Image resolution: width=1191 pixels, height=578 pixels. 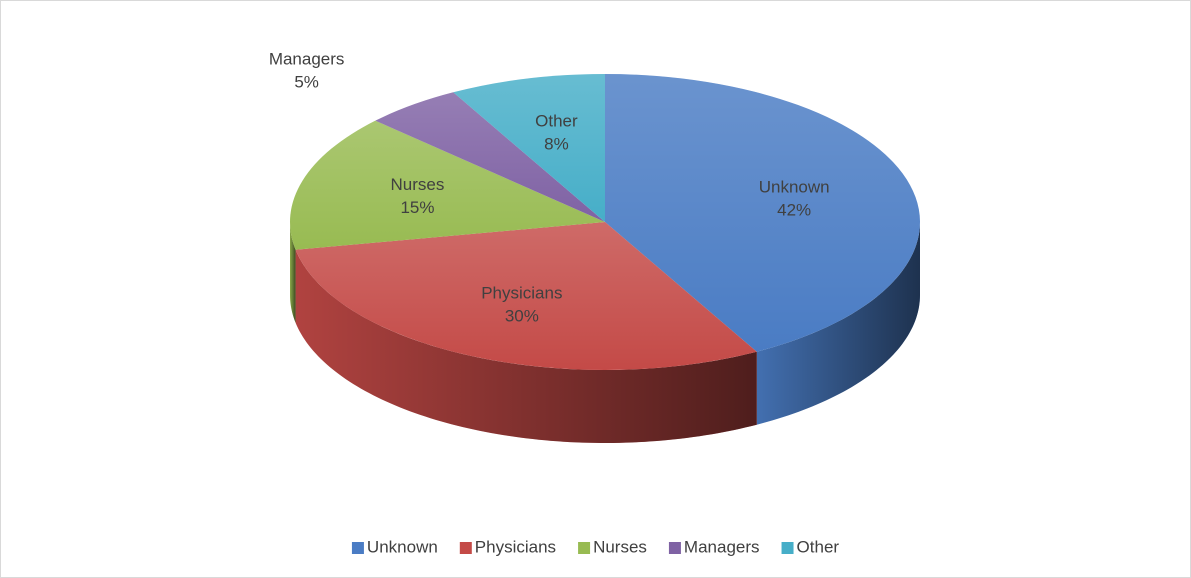 What do you see at coordinates (306, 82) in the screenshot?
I see `slice-label-value: 5%` at bounding box center [306, 82].